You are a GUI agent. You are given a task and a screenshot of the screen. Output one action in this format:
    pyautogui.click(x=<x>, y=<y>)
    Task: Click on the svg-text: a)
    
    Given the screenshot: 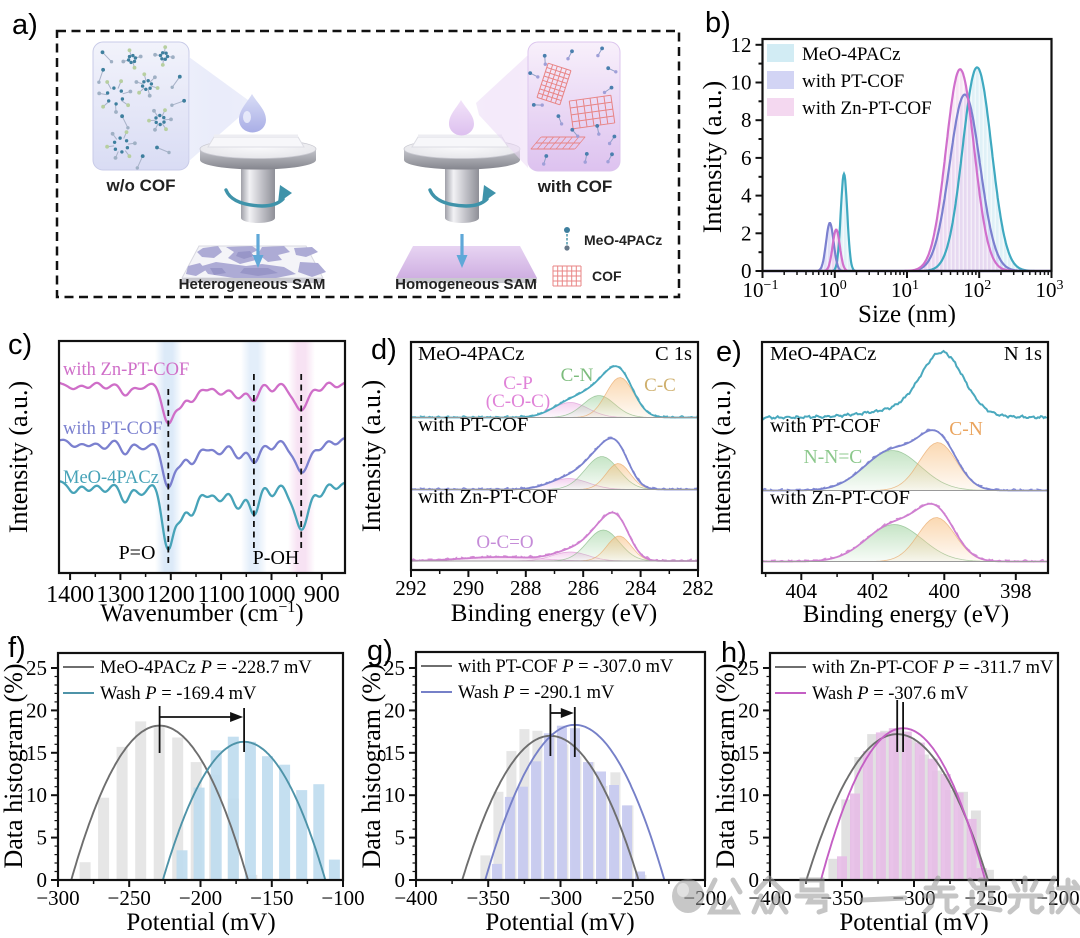 What is the action you would take?
    pyautogui.click(x=25, y=25)
    